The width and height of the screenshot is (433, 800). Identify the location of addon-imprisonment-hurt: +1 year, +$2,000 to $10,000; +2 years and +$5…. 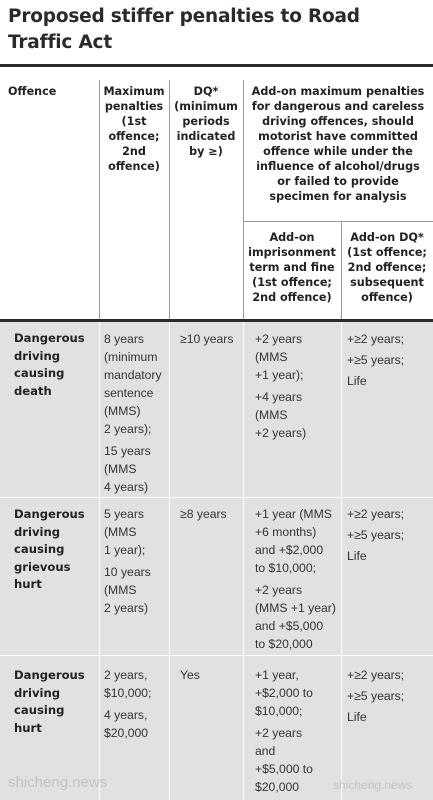
(298, 731).